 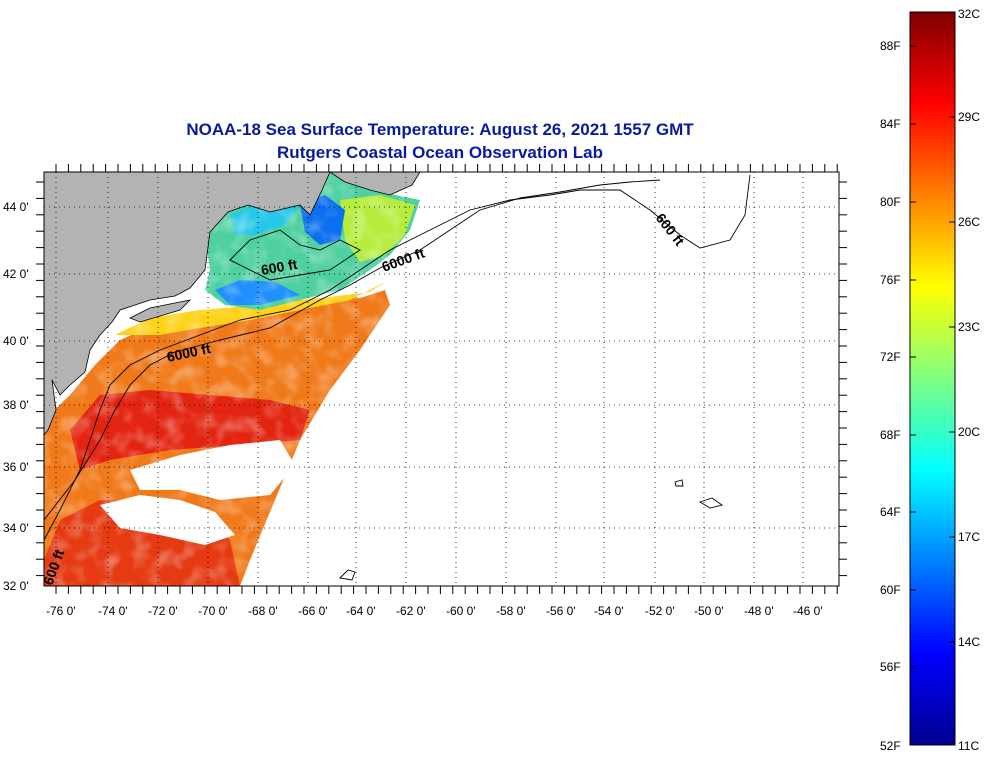 I want to click on f-label-68: 68F, so click(x=890, y=435).